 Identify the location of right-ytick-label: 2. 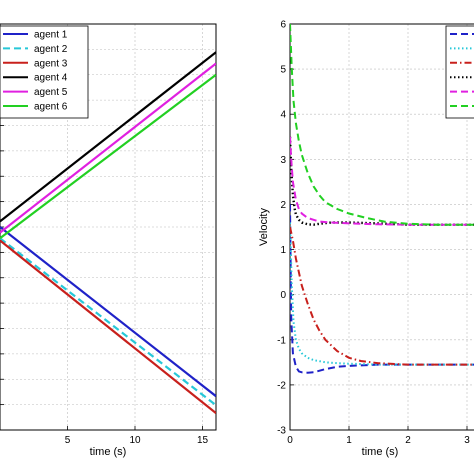
(283, 205).